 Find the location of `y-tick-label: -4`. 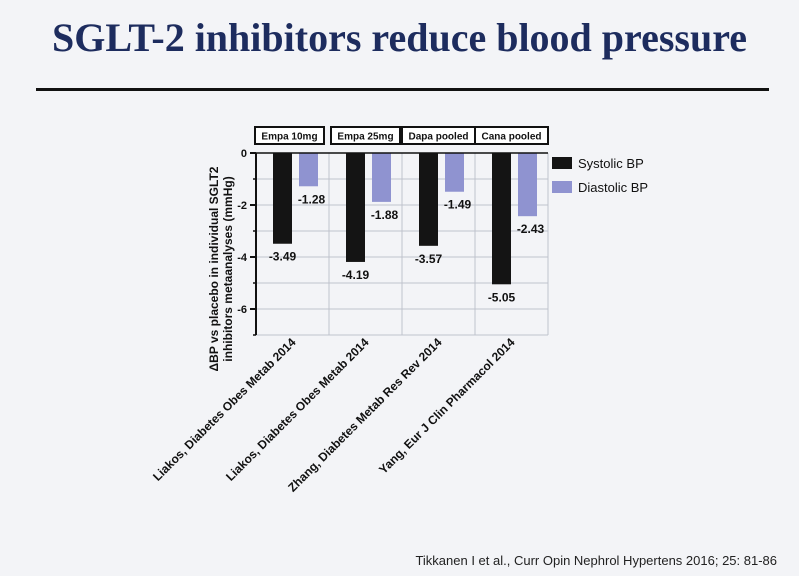

y-tick-label: -4 is located at coordinates (242, 258).